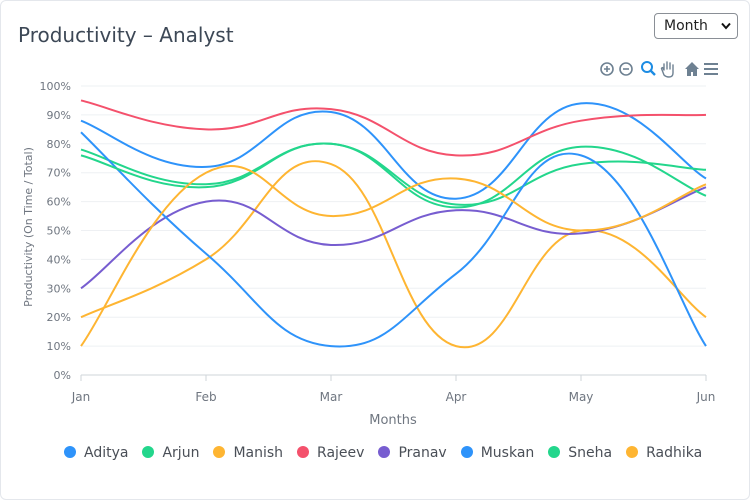 The height and width of the screenshot is (500, 750). What do you see at coordinates (393, 420) in the screenshot?
I see `x-axis-label: Months` at bounding box center [393, 420].